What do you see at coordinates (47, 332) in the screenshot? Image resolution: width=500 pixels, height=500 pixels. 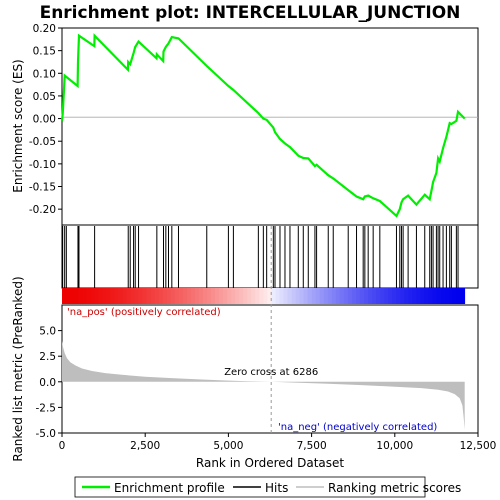 I see `metric-tick-label: 5.0` at bounding box center [47, 332].